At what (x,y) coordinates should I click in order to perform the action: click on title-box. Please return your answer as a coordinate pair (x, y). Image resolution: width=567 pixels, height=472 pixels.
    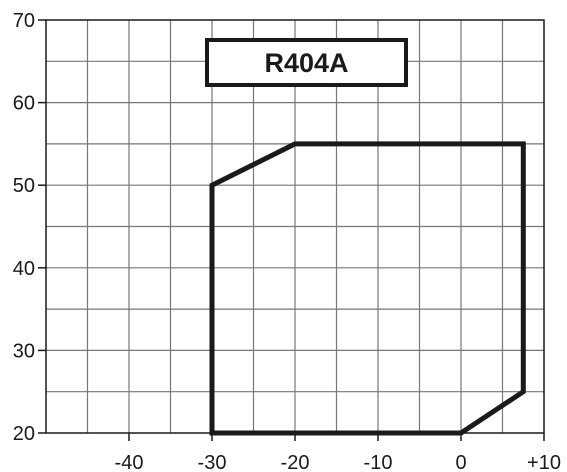
    Looking at the image, I should click on (306, 62).